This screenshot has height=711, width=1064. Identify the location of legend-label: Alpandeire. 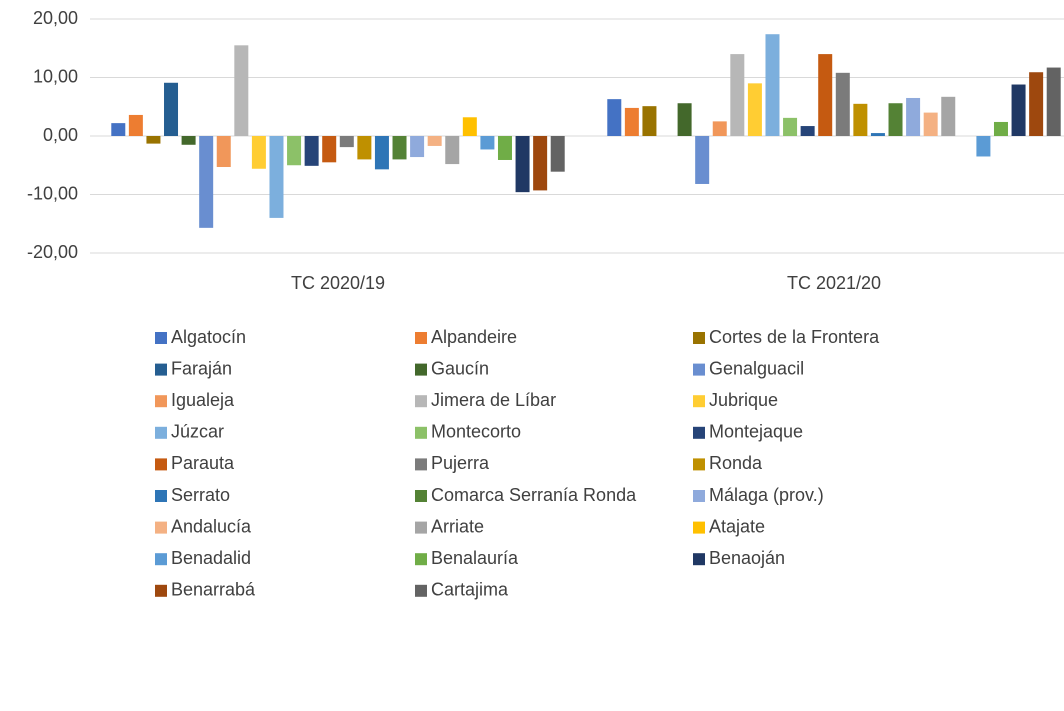
(474, 337).